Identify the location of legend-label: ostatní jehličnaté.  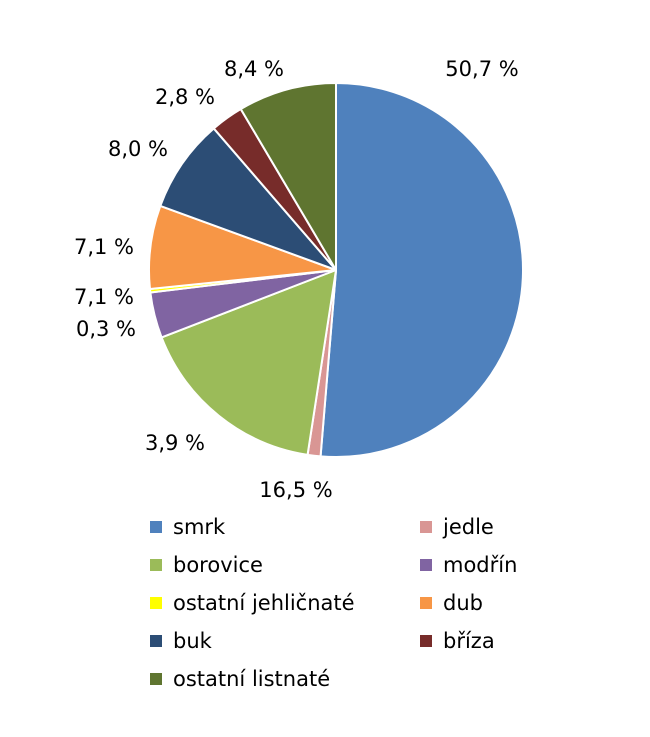
(264, 603).